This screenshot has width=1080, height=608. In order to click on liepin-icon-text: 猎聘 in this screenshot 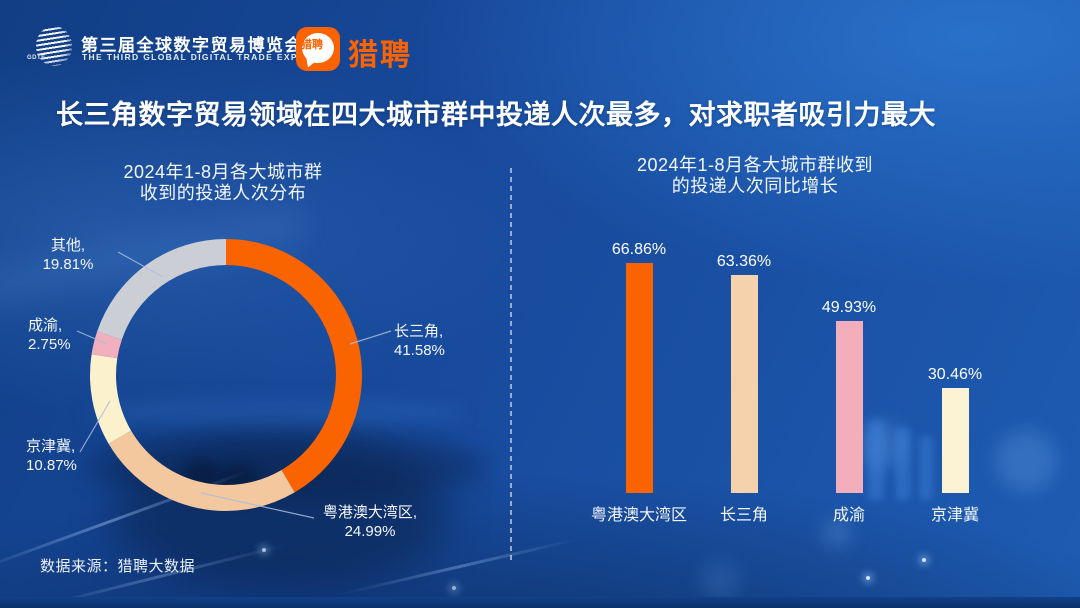, I will do `click(312, 45)`.